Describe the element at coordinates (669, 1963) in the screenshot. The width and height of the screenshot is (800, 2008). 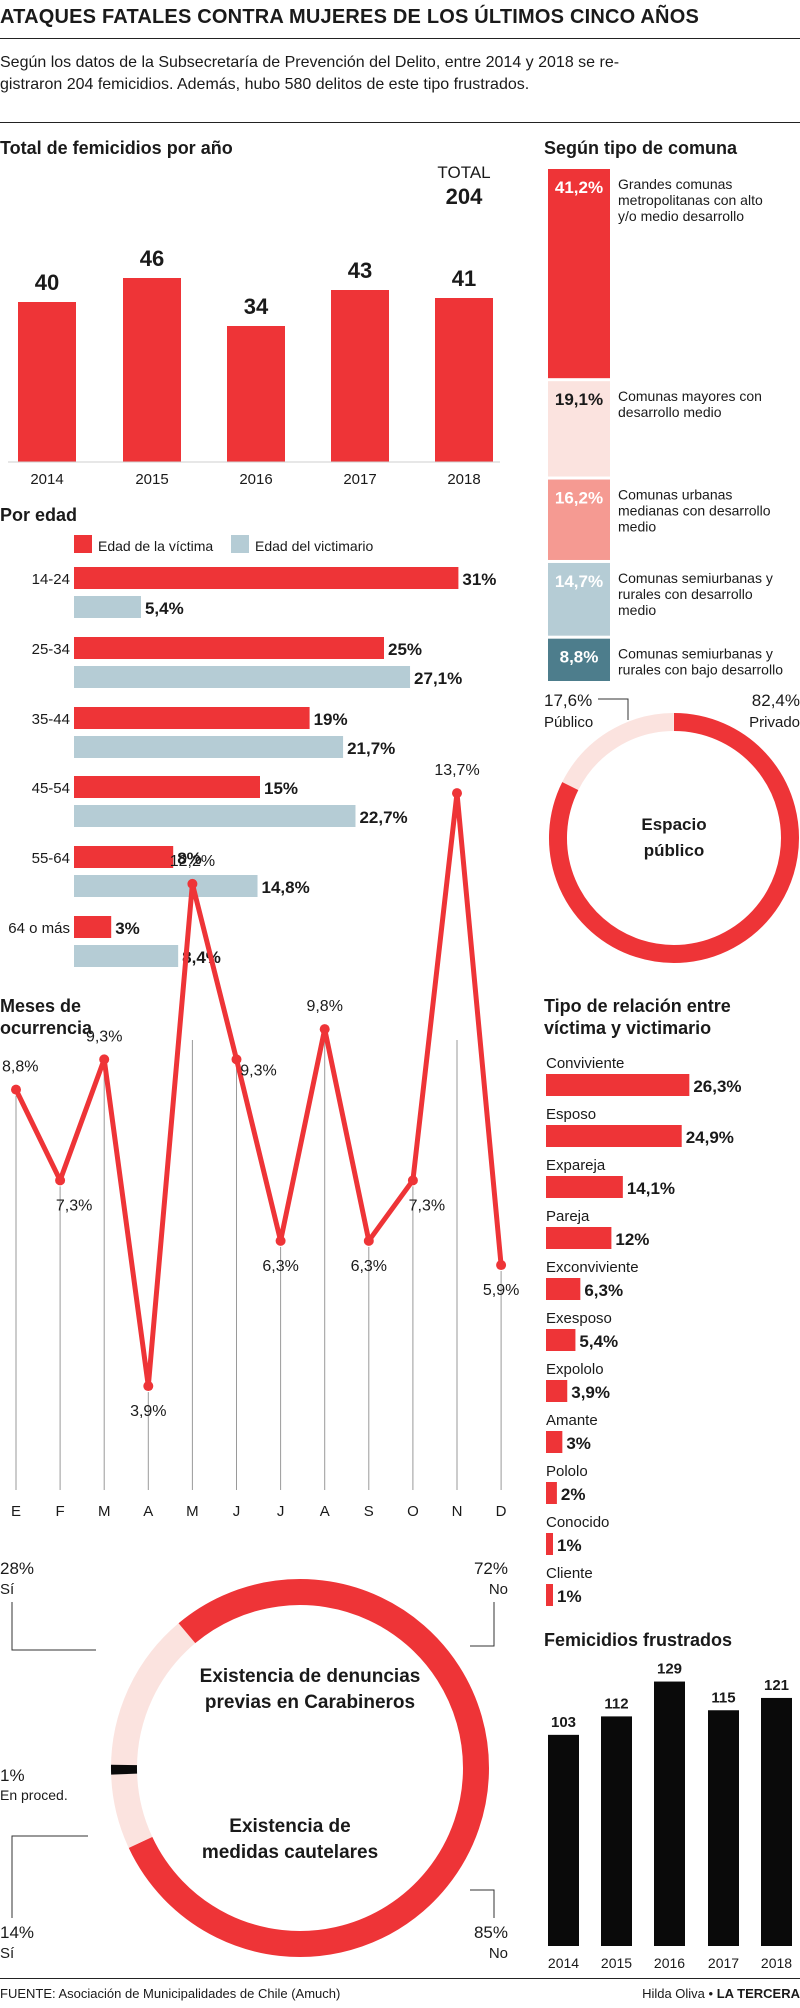
I see `frustrated-tick-2016: 2016` at that location.